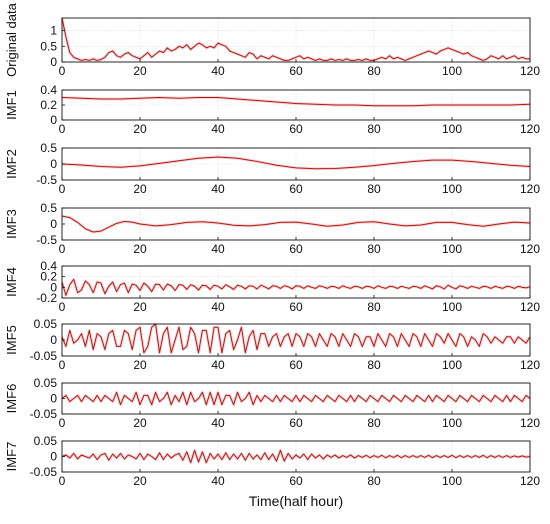 The image size is (550, 524). What do you see at coordinates (11, 340) in the screenshot?
I see `y-axis-label: IMF5` at bounding box center [11, 340].